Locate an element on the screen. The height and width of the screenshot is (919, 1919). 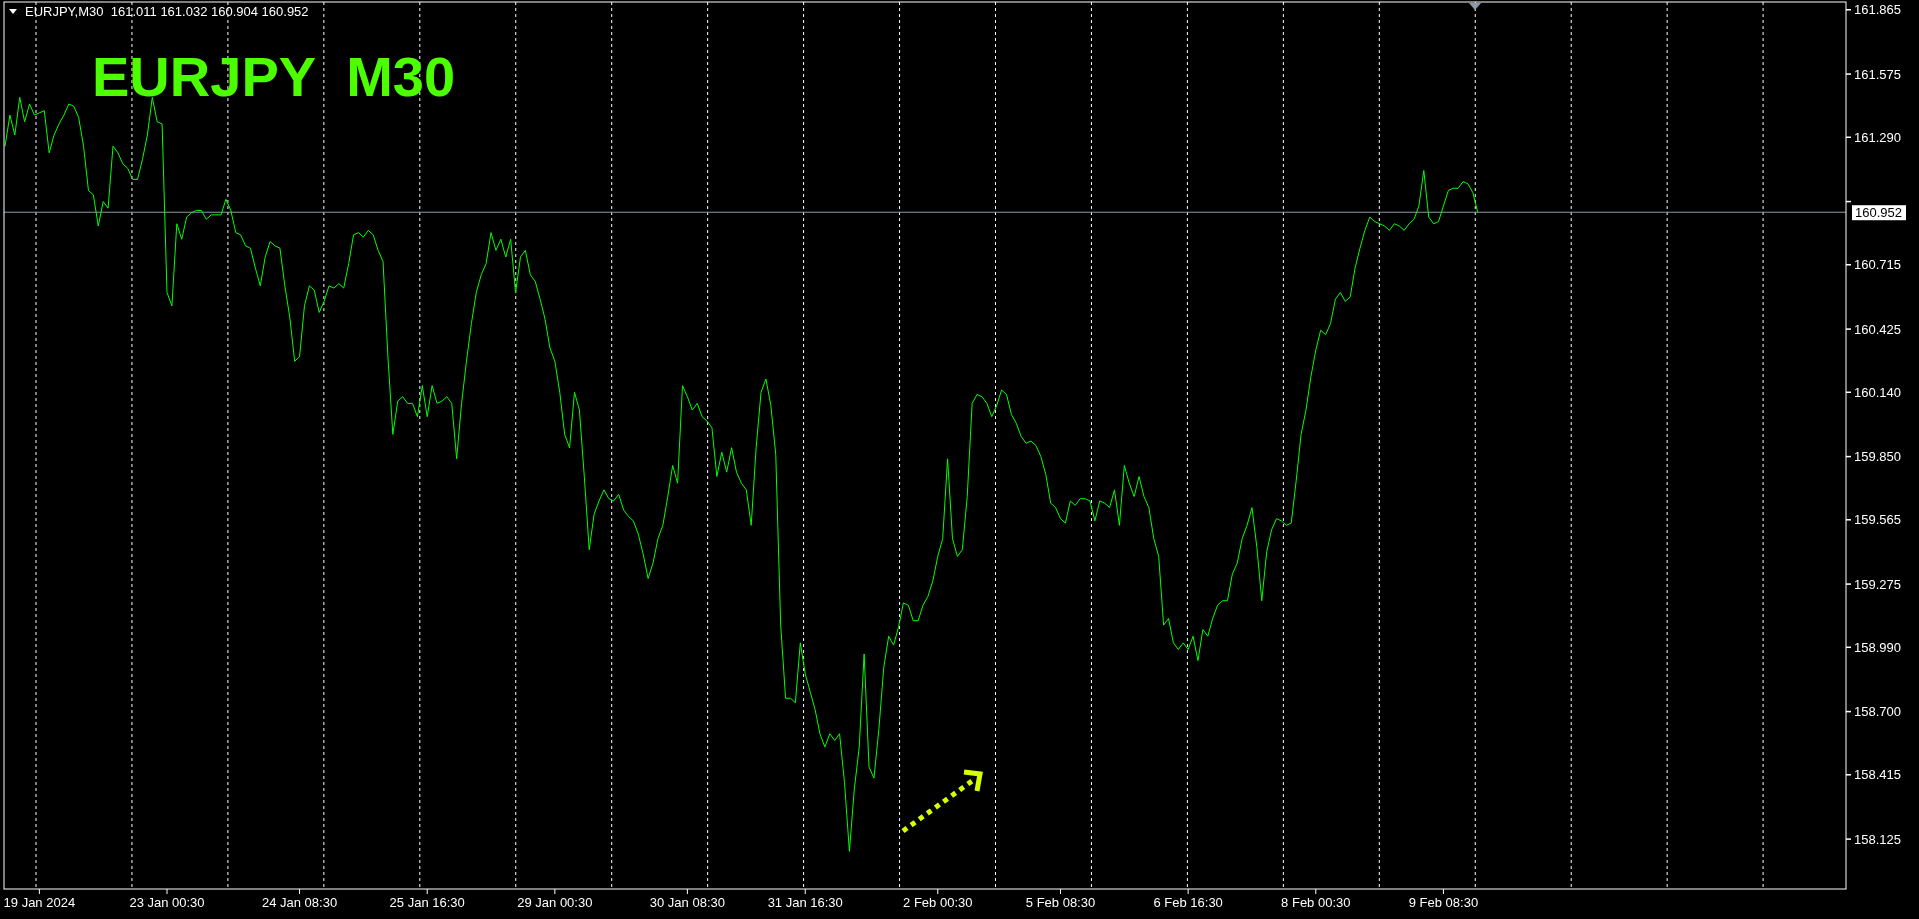
x-tick-label: 2 Feb 00:30 is located at coordinates (938, 902).